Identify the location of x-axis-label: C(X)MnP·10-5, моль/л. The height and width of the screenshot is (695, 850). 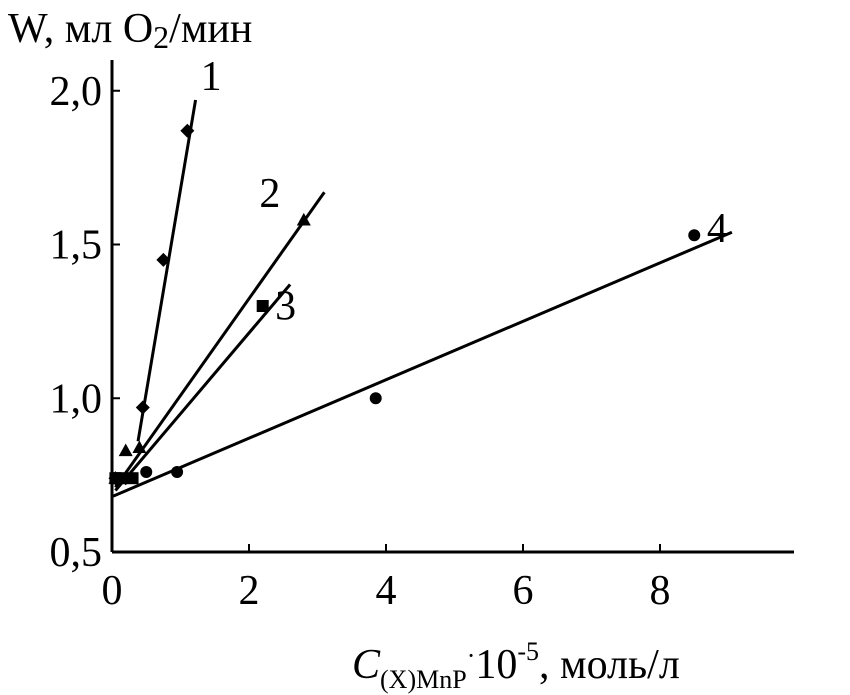
(516, 665).